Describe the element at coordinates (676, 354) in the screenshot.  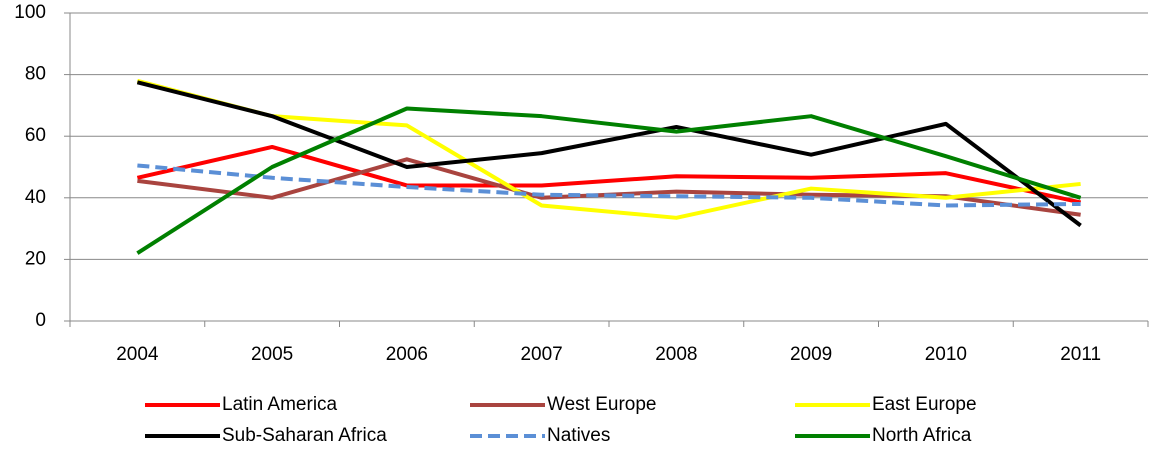
I see `x-tick-label: 2008` at that location.